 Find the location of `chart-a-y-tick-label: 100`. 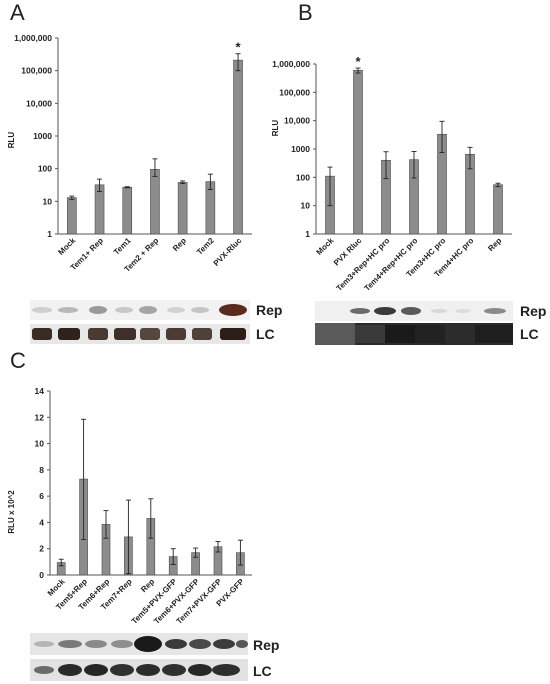

chart-a-y-tick-label: 100 is located at coordinates (45, 169).